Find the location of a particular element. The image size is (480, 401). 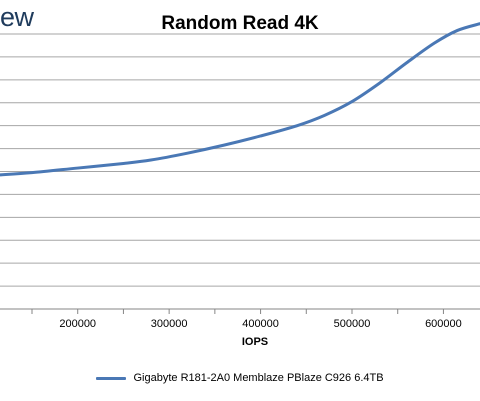

legend-swatch is located at coordinates (111, 378).